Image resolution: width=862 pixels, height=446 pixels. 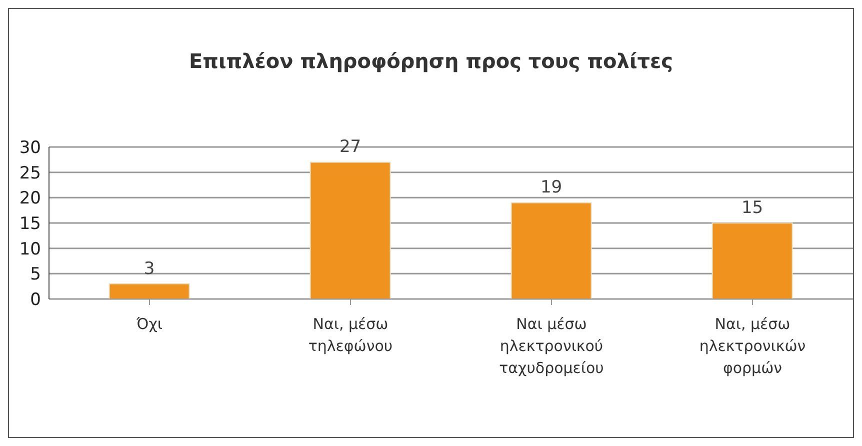 I want to click on y-tick-label: 15, so click(x=30, y=224).